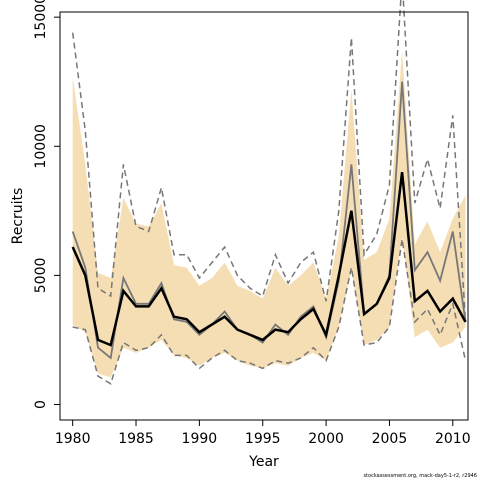 The width and height of the screenshot is (480, 480). Describe the element at coordinates (326, 439) in the screenshot. I see `x-tick-label: 2000` at that location.